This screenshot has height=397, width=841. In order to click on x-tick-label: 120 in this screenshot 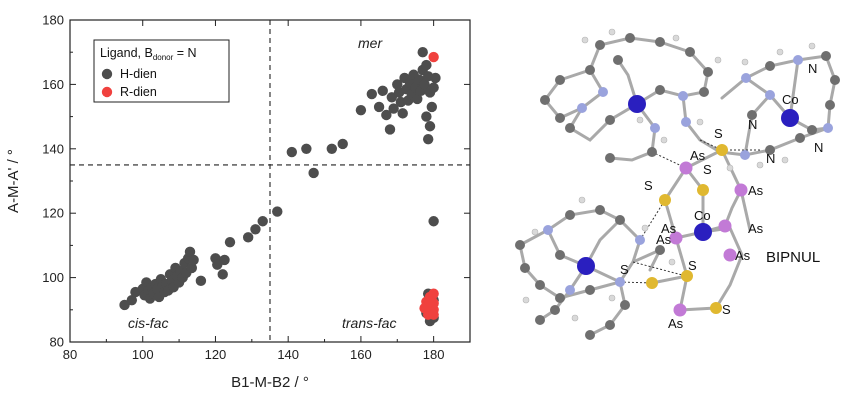, I will do `click(216, 354)`.